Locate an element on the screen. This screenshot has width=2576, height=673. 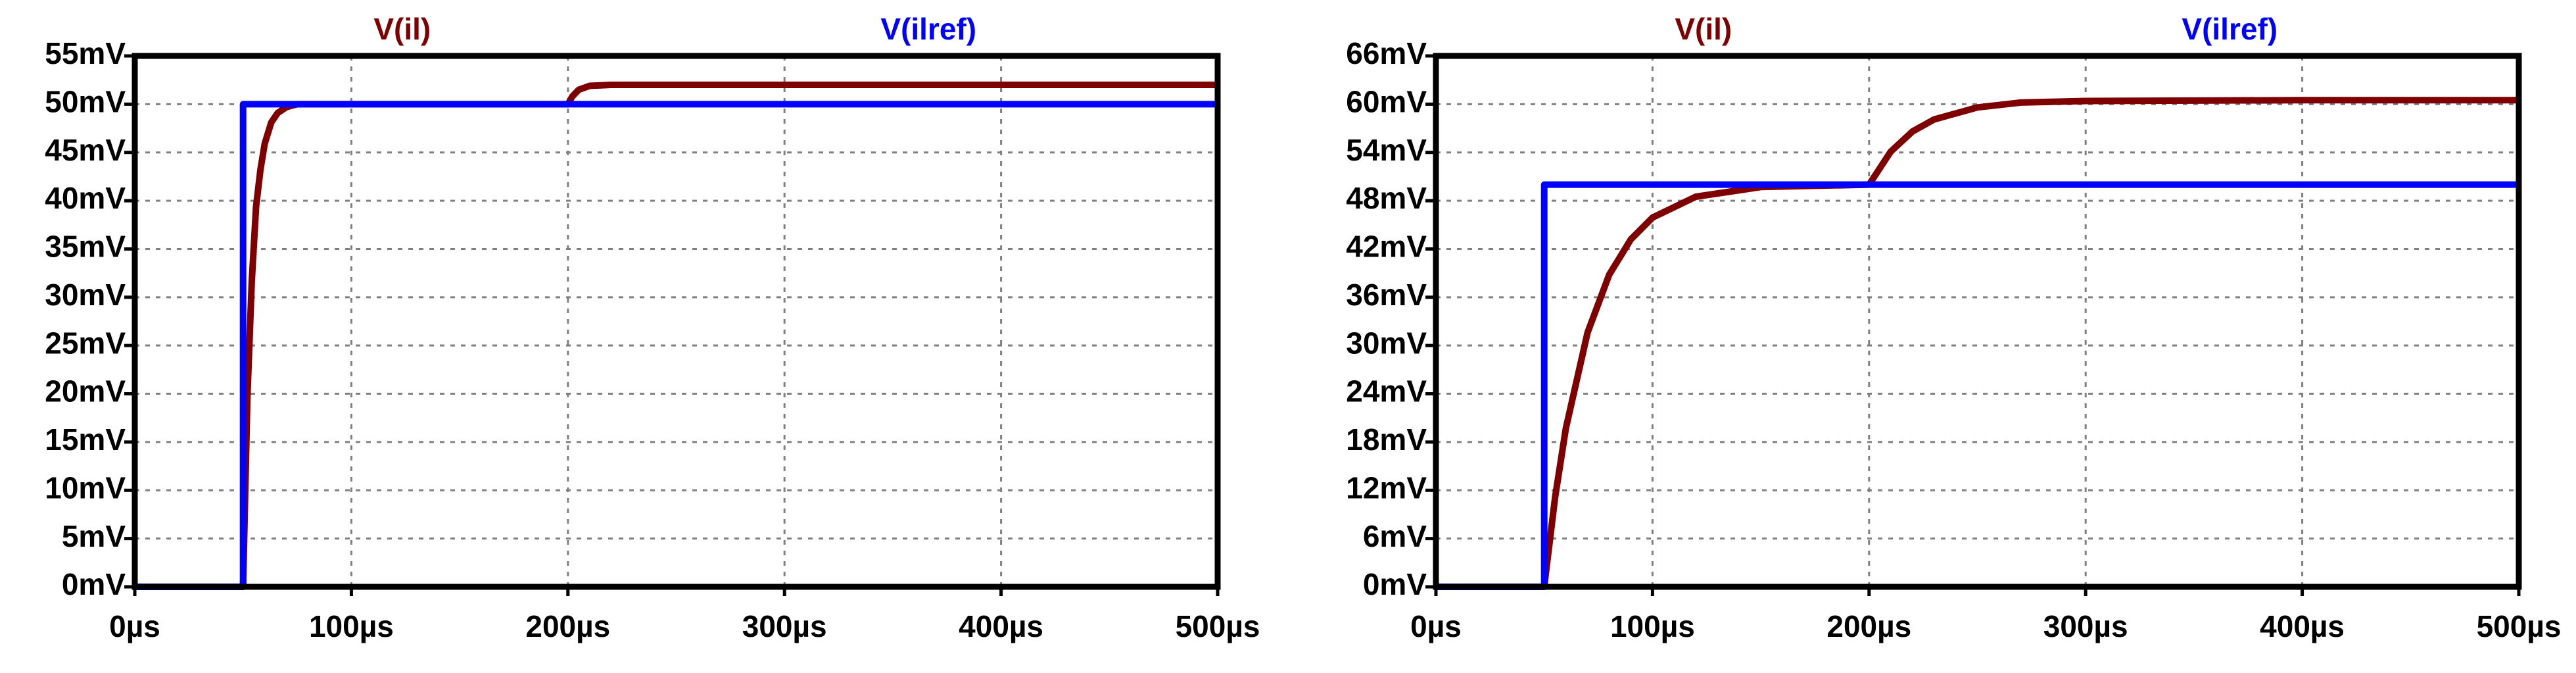
y-tick-label: 24mV is located at coordinates (1387, 391).